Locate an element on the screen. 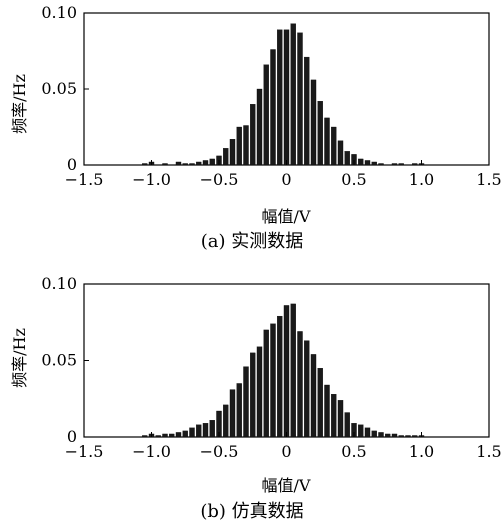  bars-b is located at coordinates (283, 370).